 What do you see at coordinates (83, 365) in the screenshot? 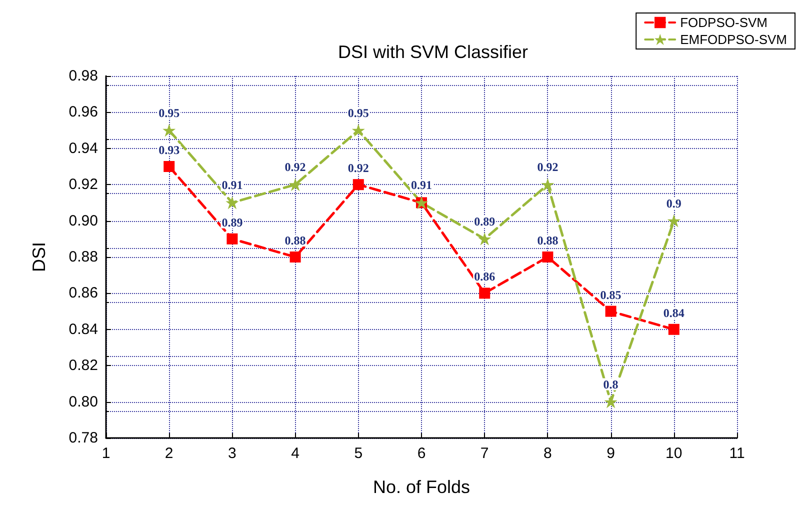
I see `y-tick-label: 0.82` at bounding box center [83, 365].